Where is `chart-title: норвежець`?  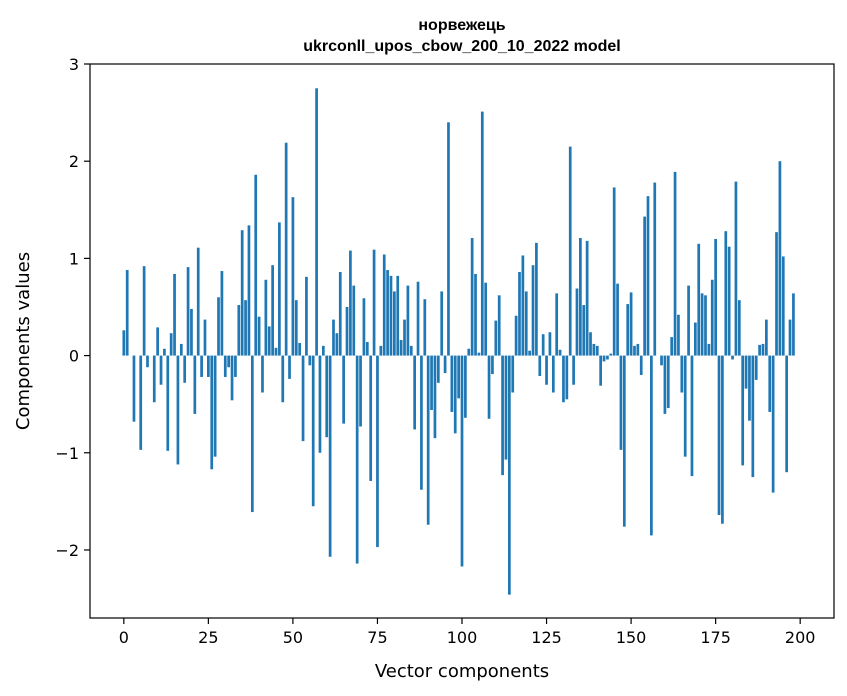
chart-title: норвежець is located at coordinates (461, 25).